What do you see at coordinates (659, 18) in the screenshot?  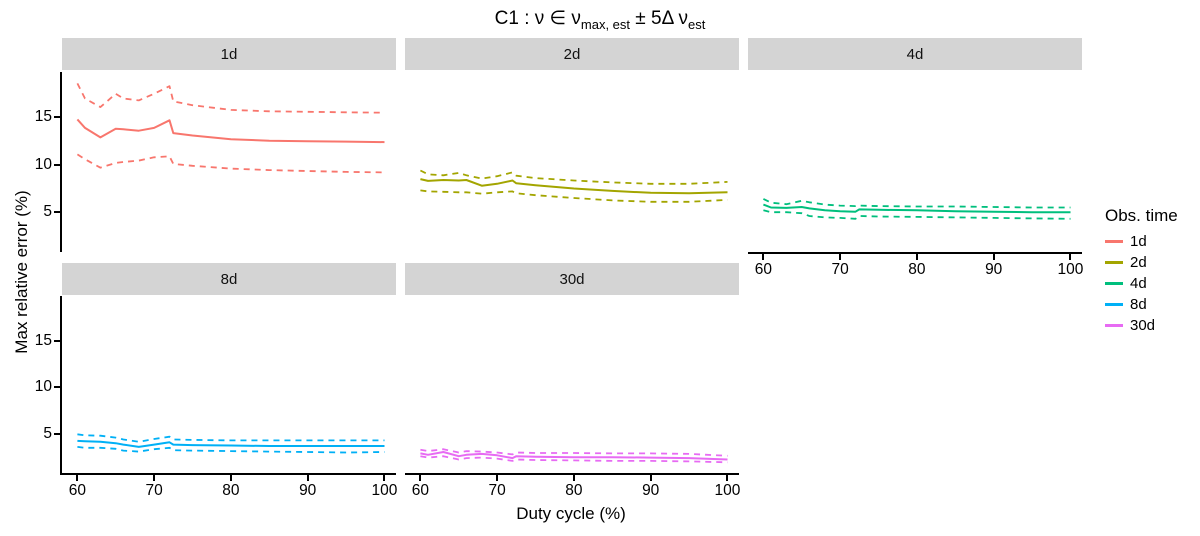 I see `plot-title-part2: ± 5Δ ν` at bounding box center [659, 18].